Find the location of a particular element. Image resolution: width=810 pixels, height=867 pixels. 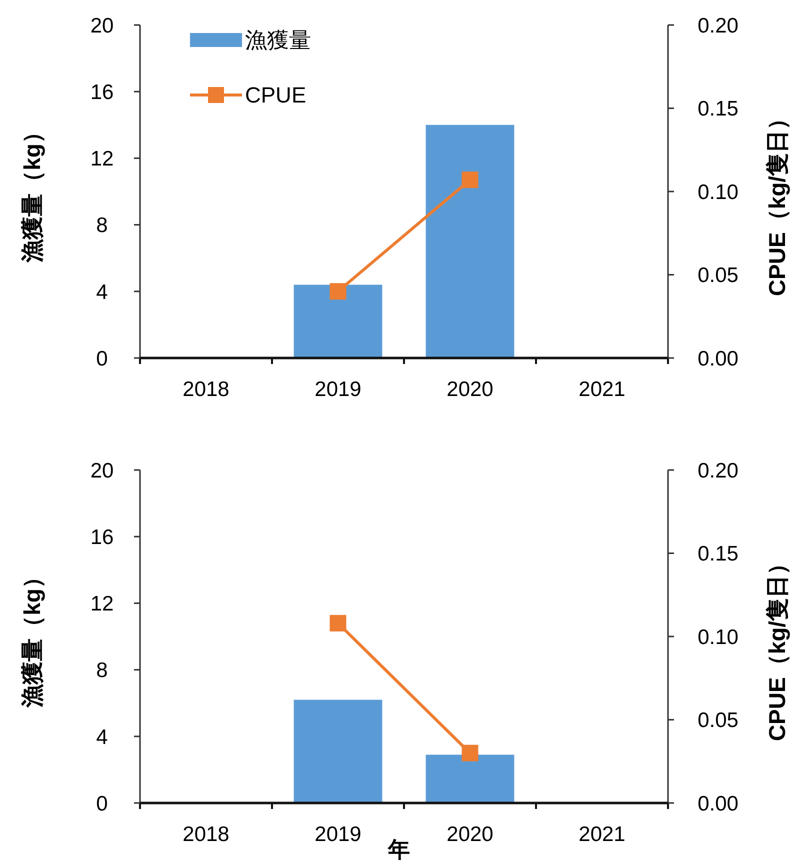

legend-label: 漁獲量 is located at coordinates (278, 40).